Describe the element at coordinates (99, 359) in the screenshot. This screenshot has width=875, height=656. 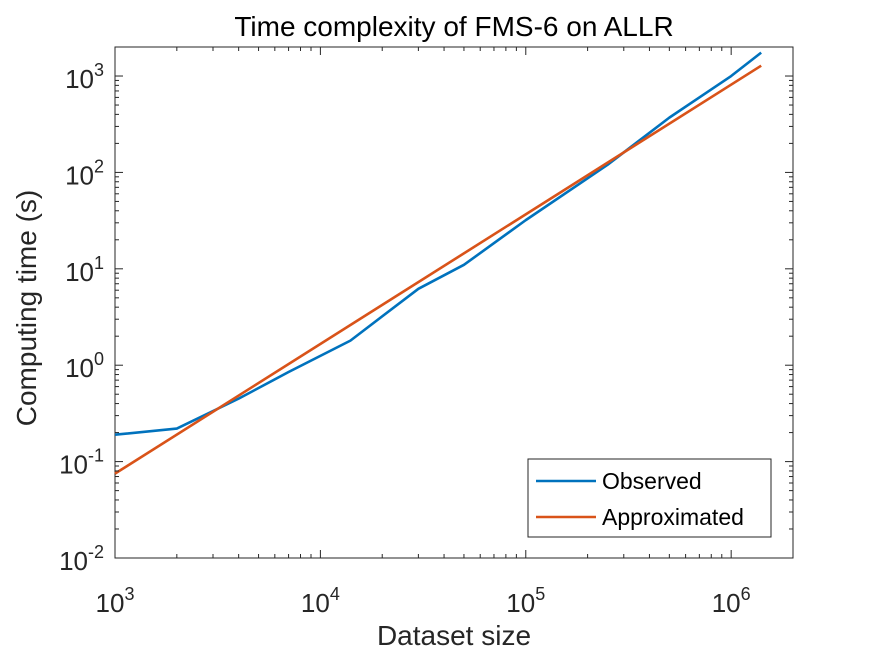
I see `y-tick-exp: 0` at that location.